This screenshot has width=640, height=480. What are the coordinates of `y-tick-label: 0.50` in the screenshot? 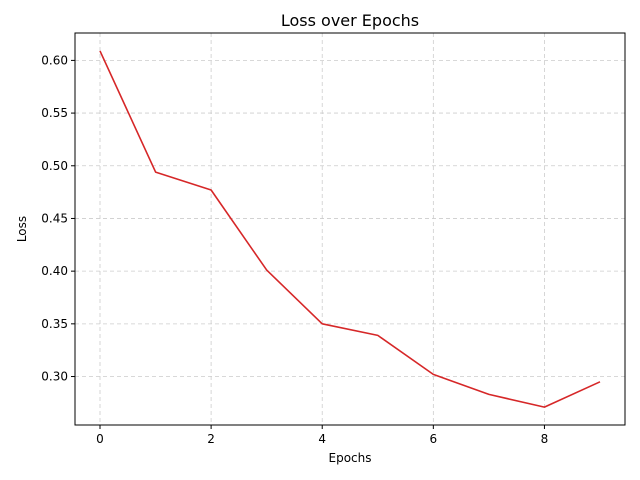 It's located at (54, 166).